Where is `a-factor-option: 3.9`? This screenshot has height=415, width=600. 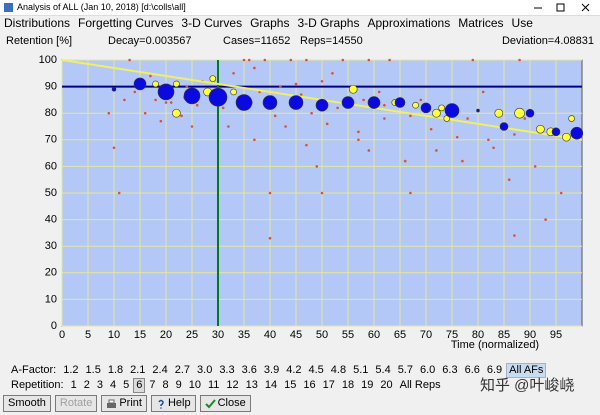
a-factor-option: 3.9 is located at coordinates (271, 370).